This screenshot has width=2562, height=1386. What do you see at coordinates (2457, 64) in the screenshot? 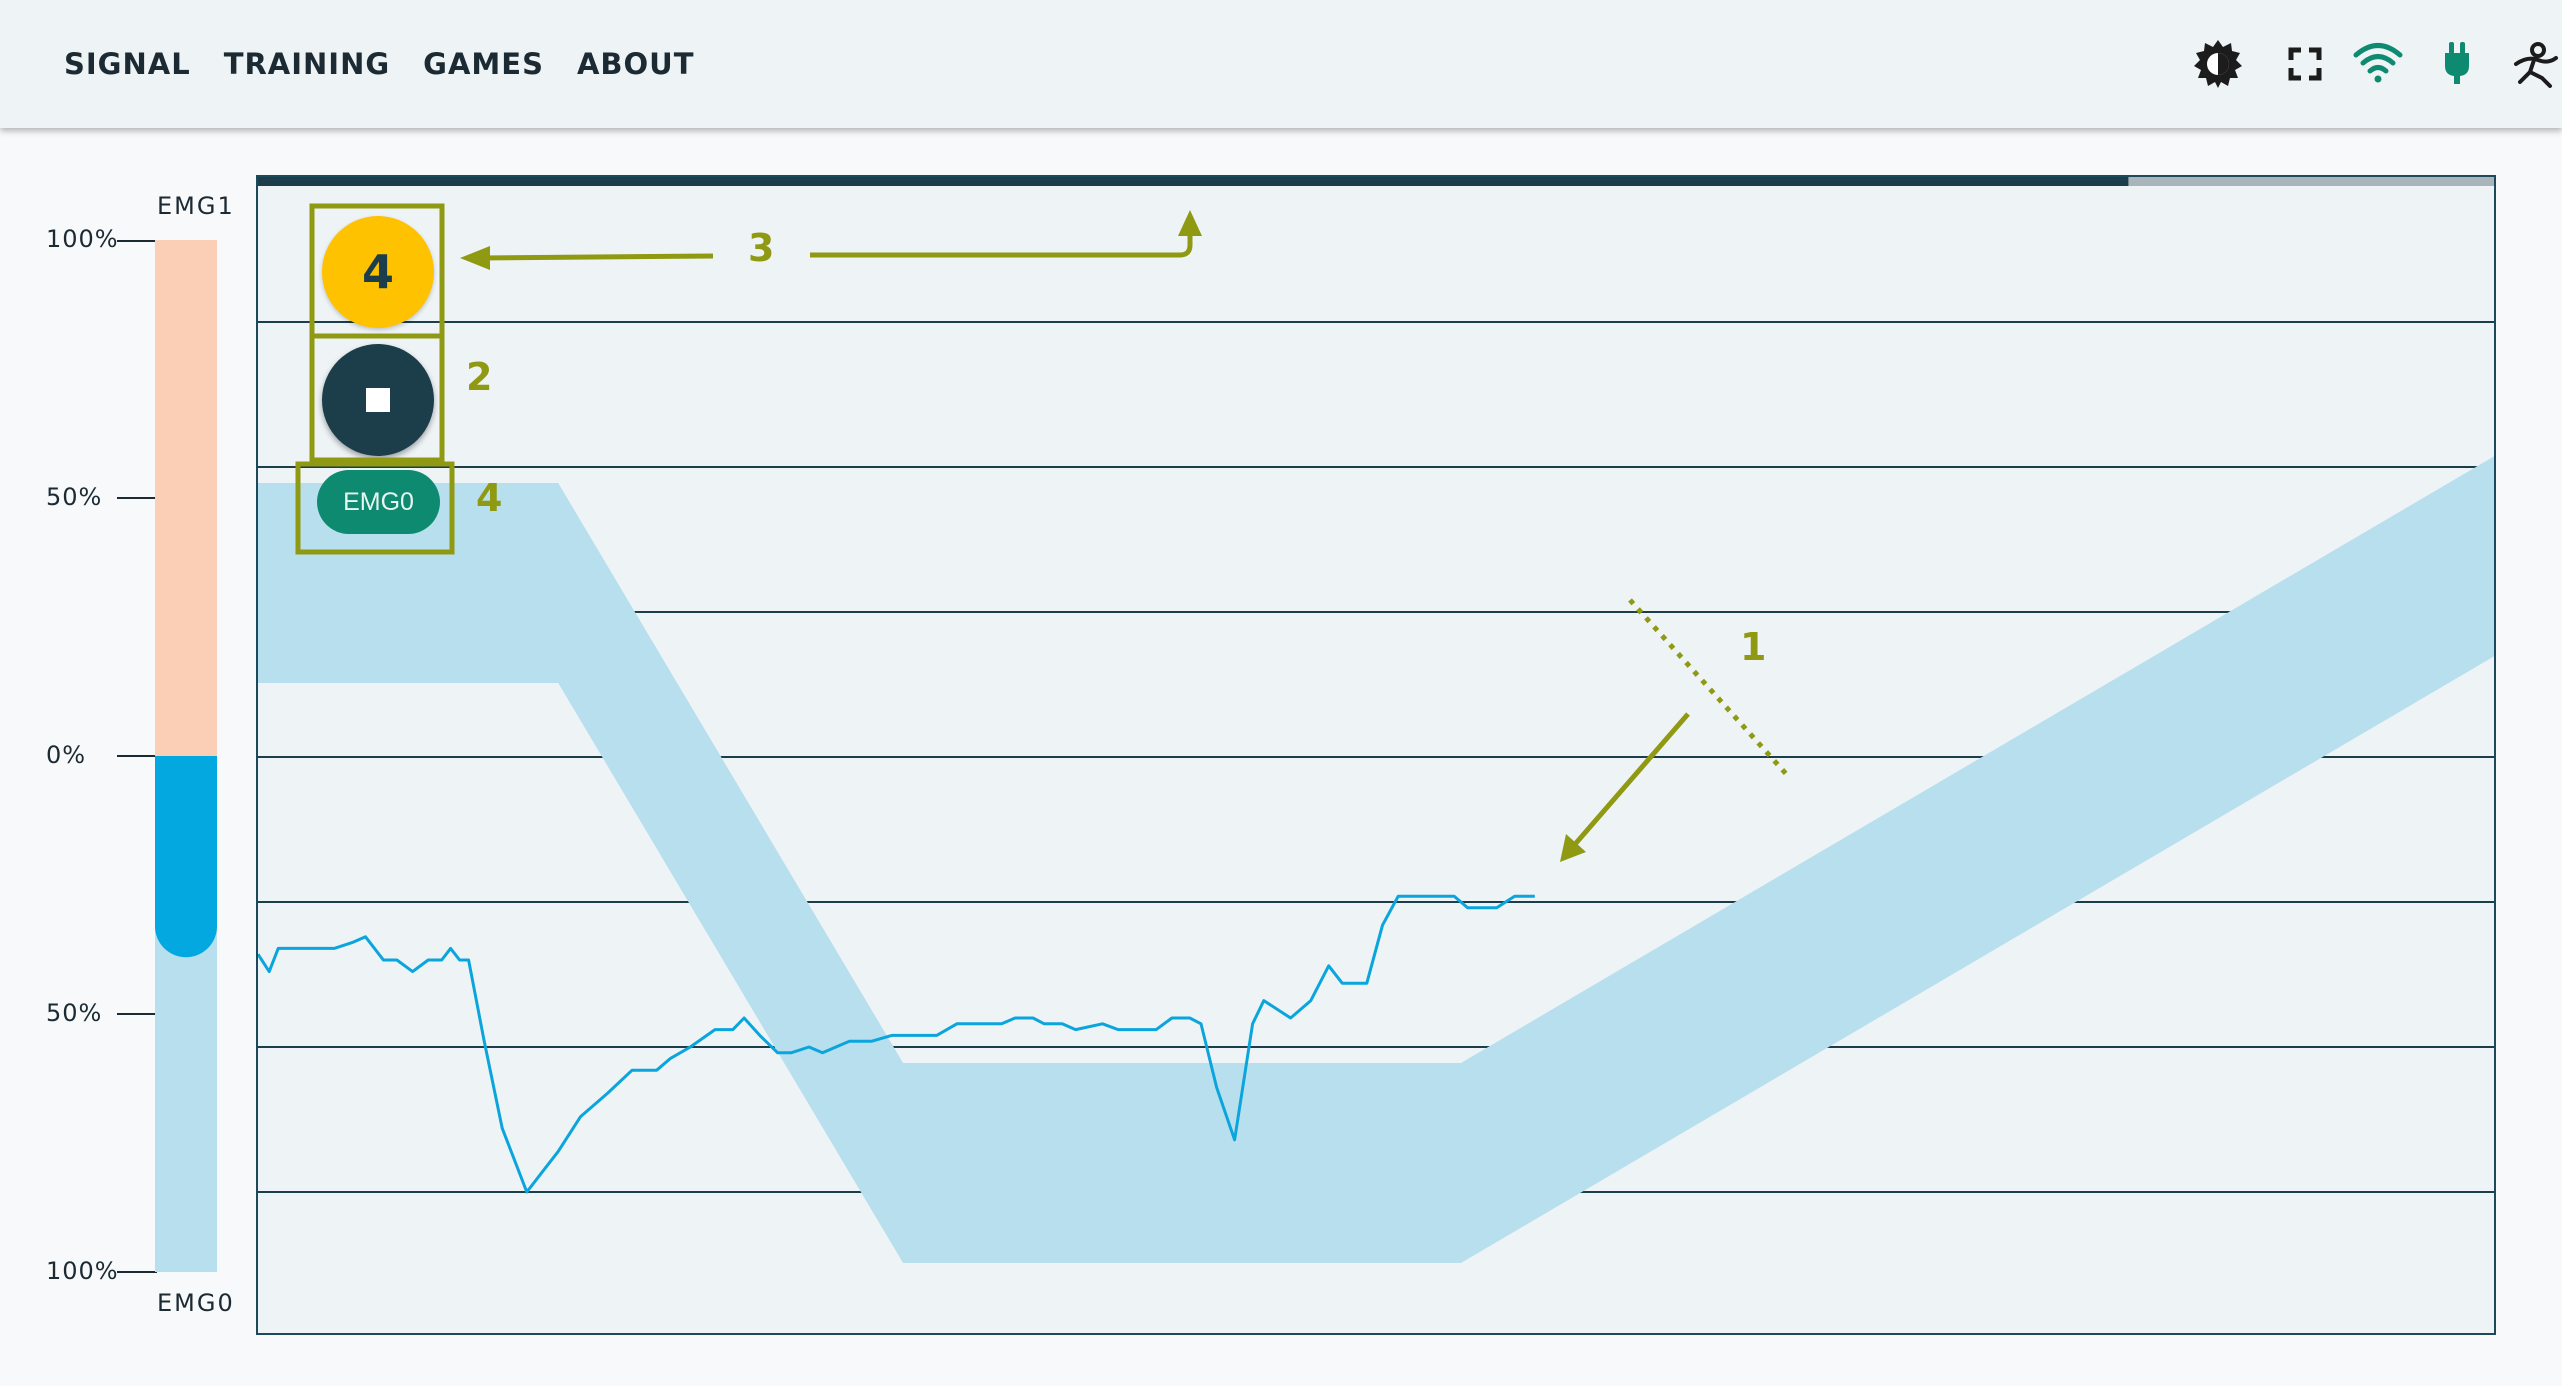
I see `power-plug-icon` at bounding box center [2457, 64].